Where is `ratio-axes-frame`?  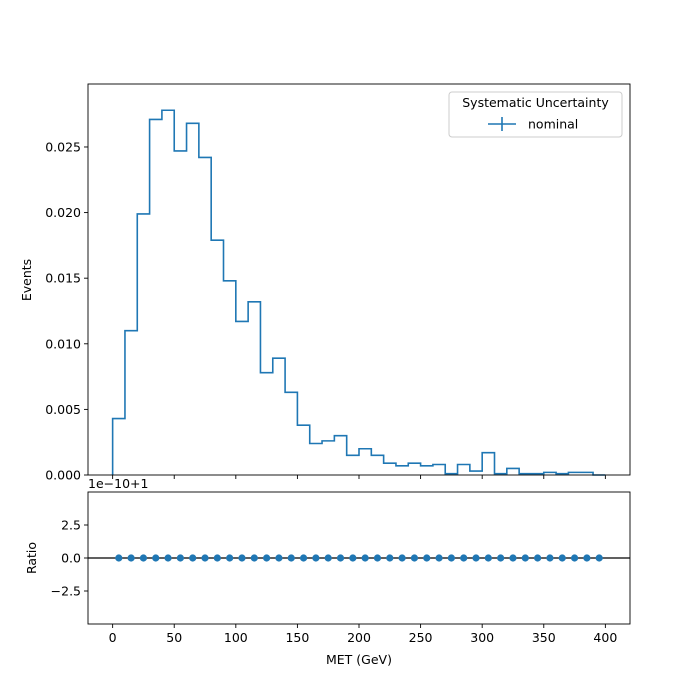 ratio-axes-frame is located at coordinates (359, 558).